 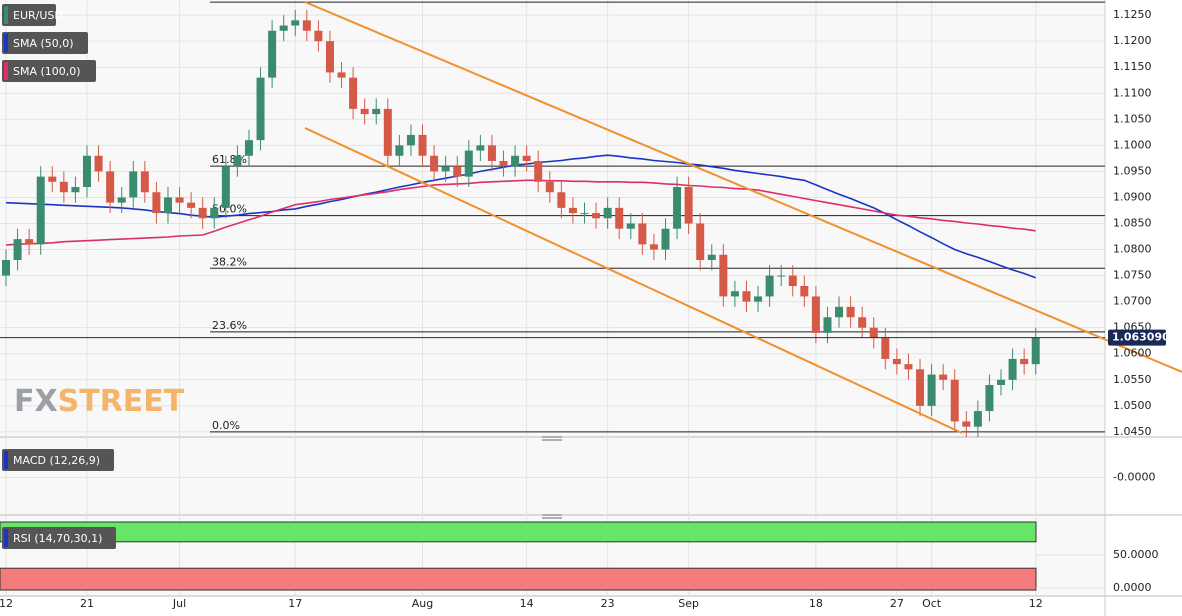 What do you see at coordinates (527, 603) in the screenshot?
I see `x-tick-label: 14` at bounding box center [527, 603].